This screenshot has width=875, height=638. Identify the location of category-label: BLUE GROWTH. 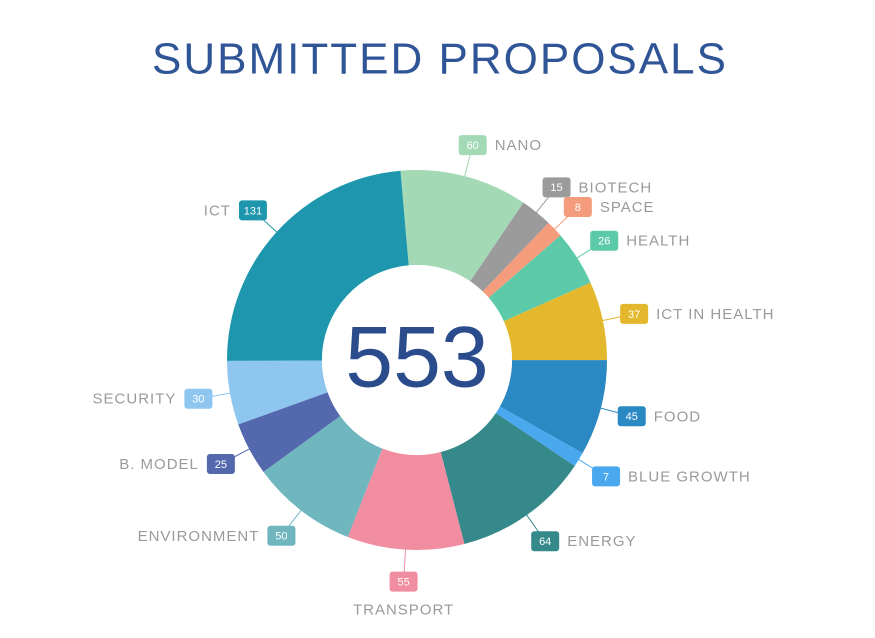
(689, 476).